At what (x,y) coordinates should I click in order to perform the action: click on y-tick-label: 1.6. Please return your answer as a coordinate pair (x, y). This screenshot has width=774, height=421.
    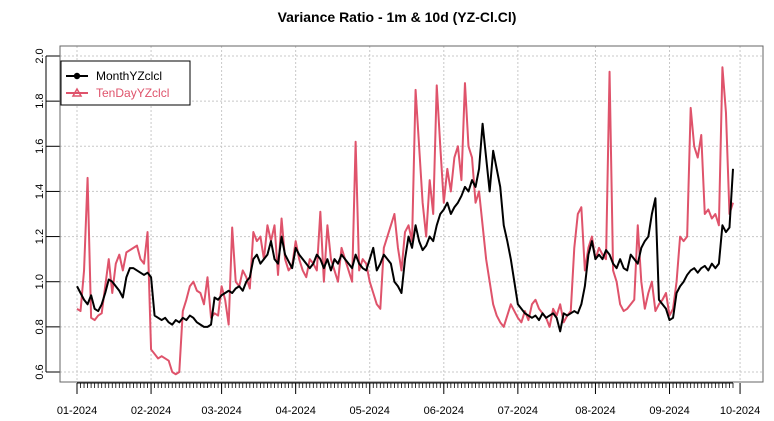
    Looking at the image, I should click on (40, 146).